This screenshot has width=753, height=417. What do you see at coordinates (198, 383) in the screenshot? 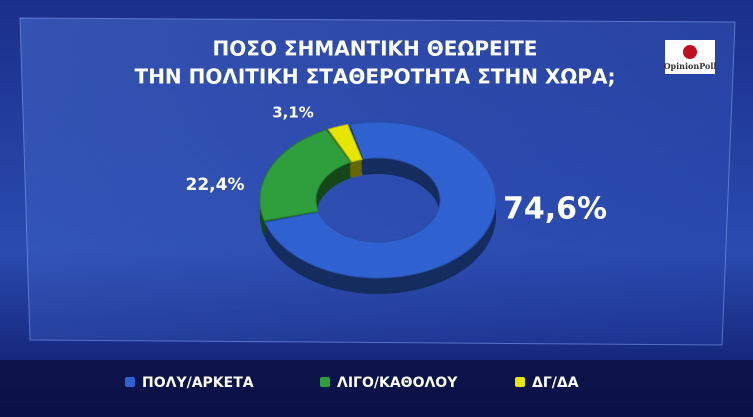
I see `legend-label: ΠΟΛΥ/ΑΡΚΕΤΑ` at bounding box center [198, 383].